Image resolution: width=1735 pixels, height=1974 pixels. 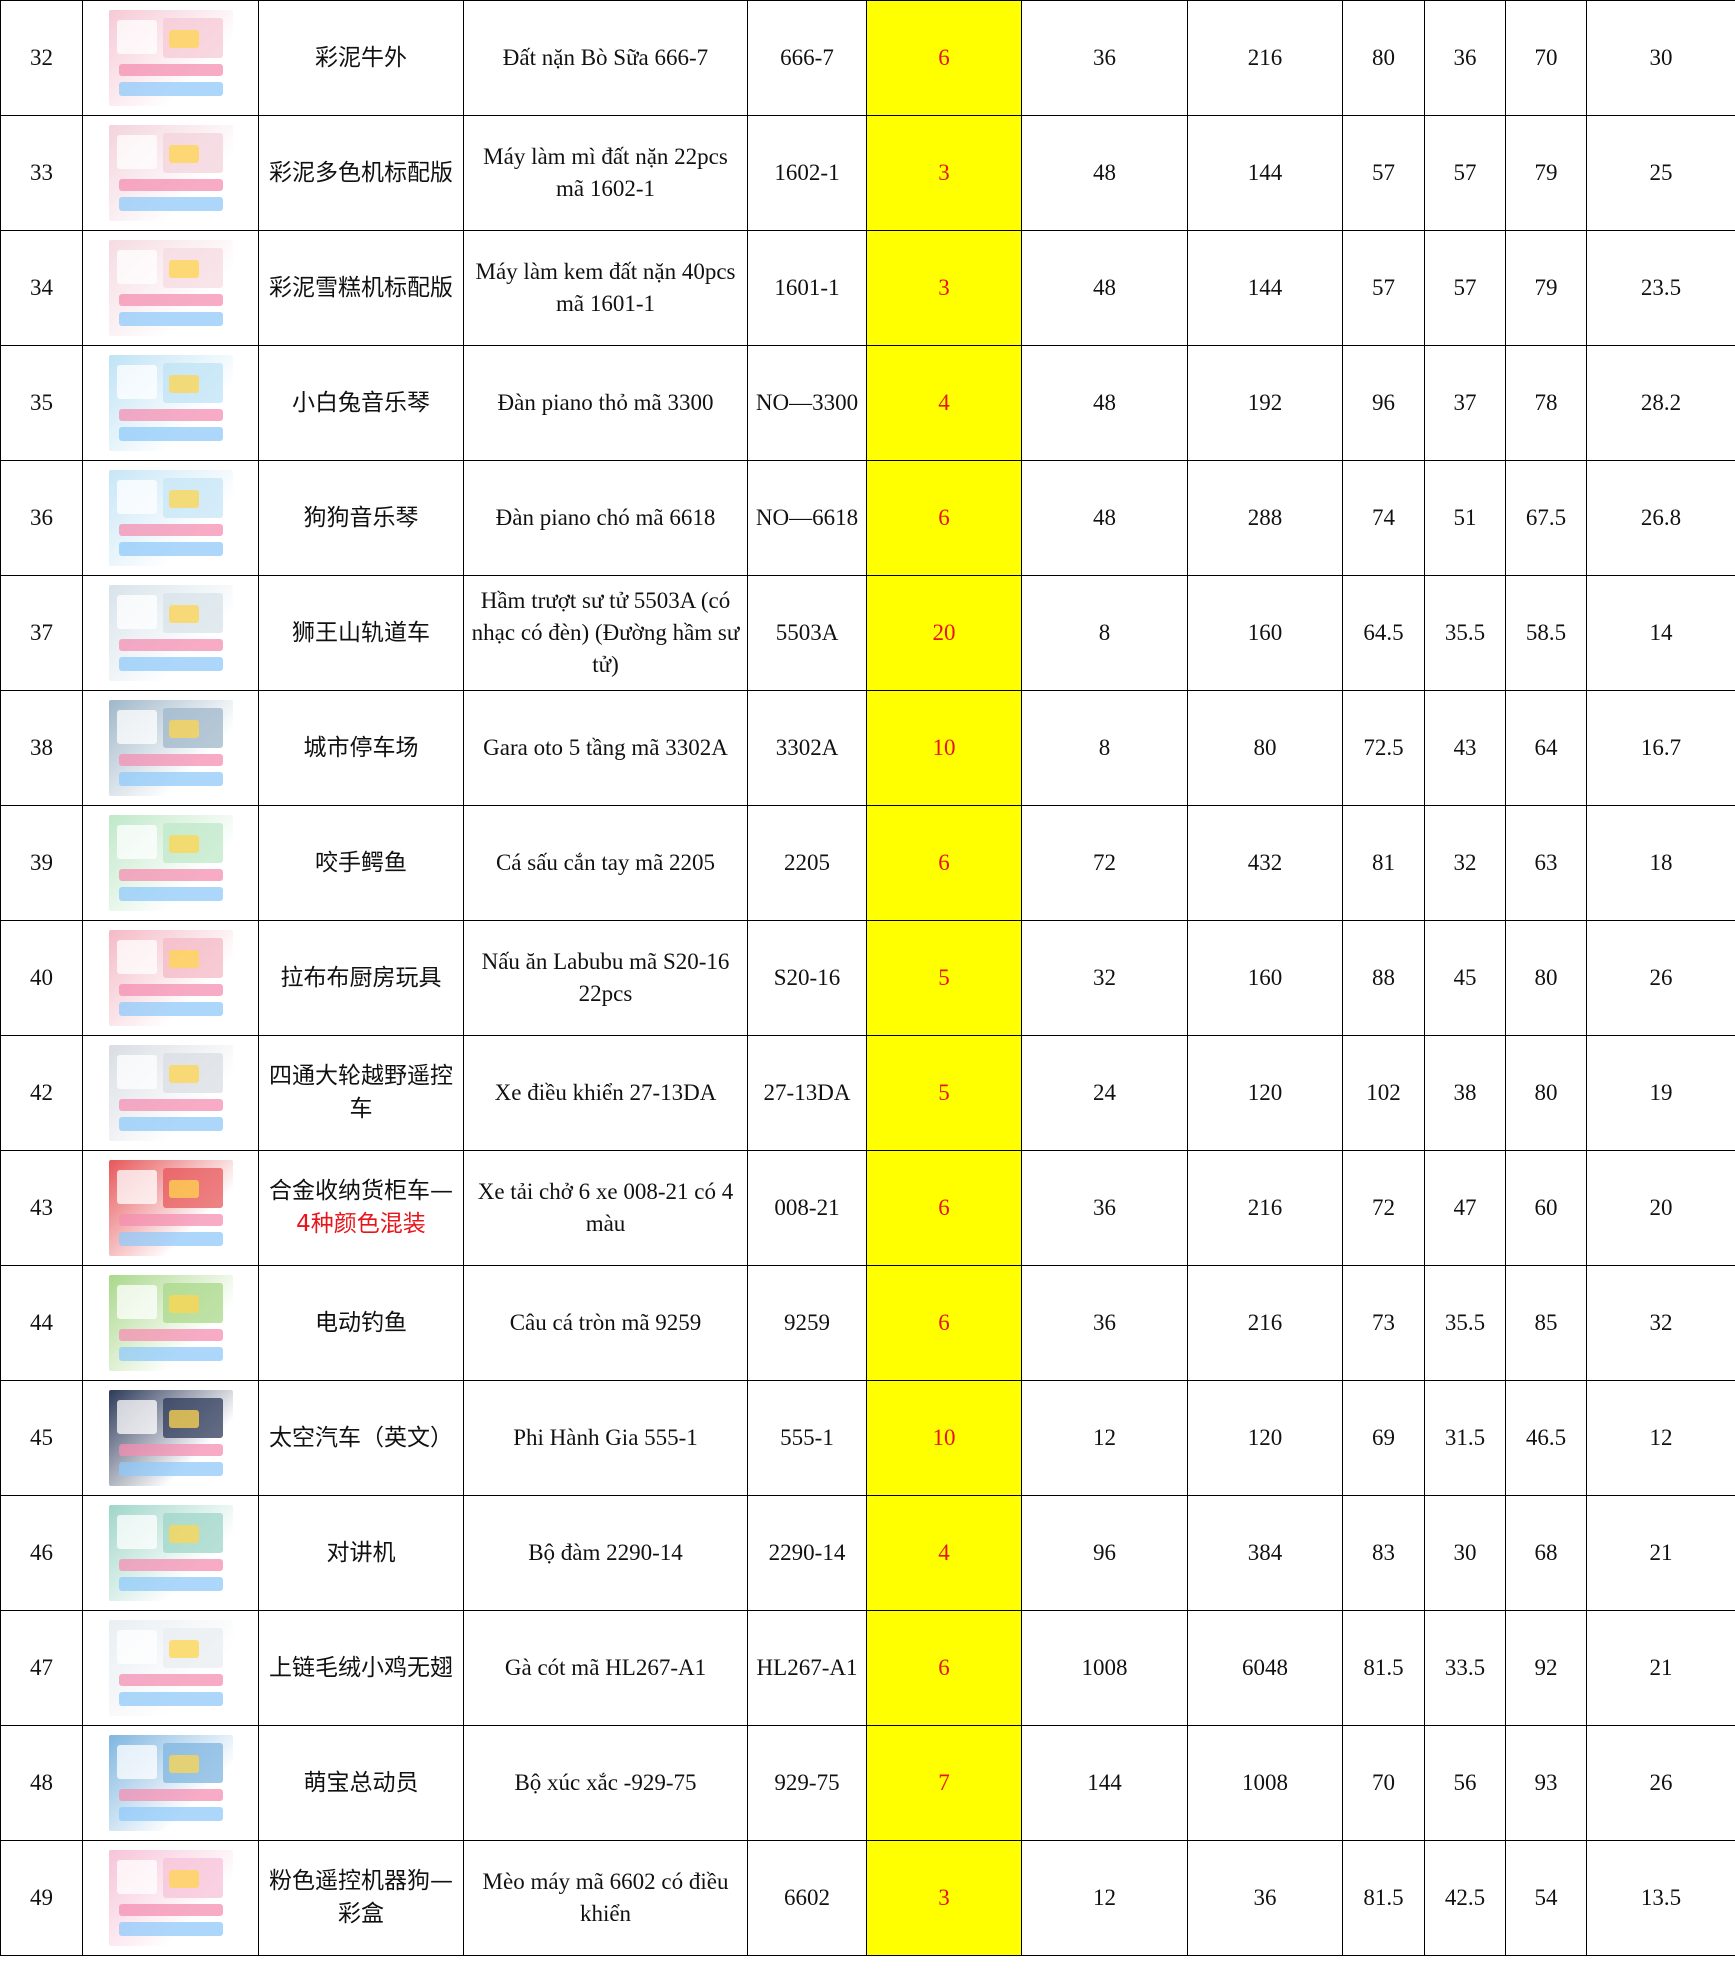 I want to click on cell-weight: 25, so click(x=1660, y=173).